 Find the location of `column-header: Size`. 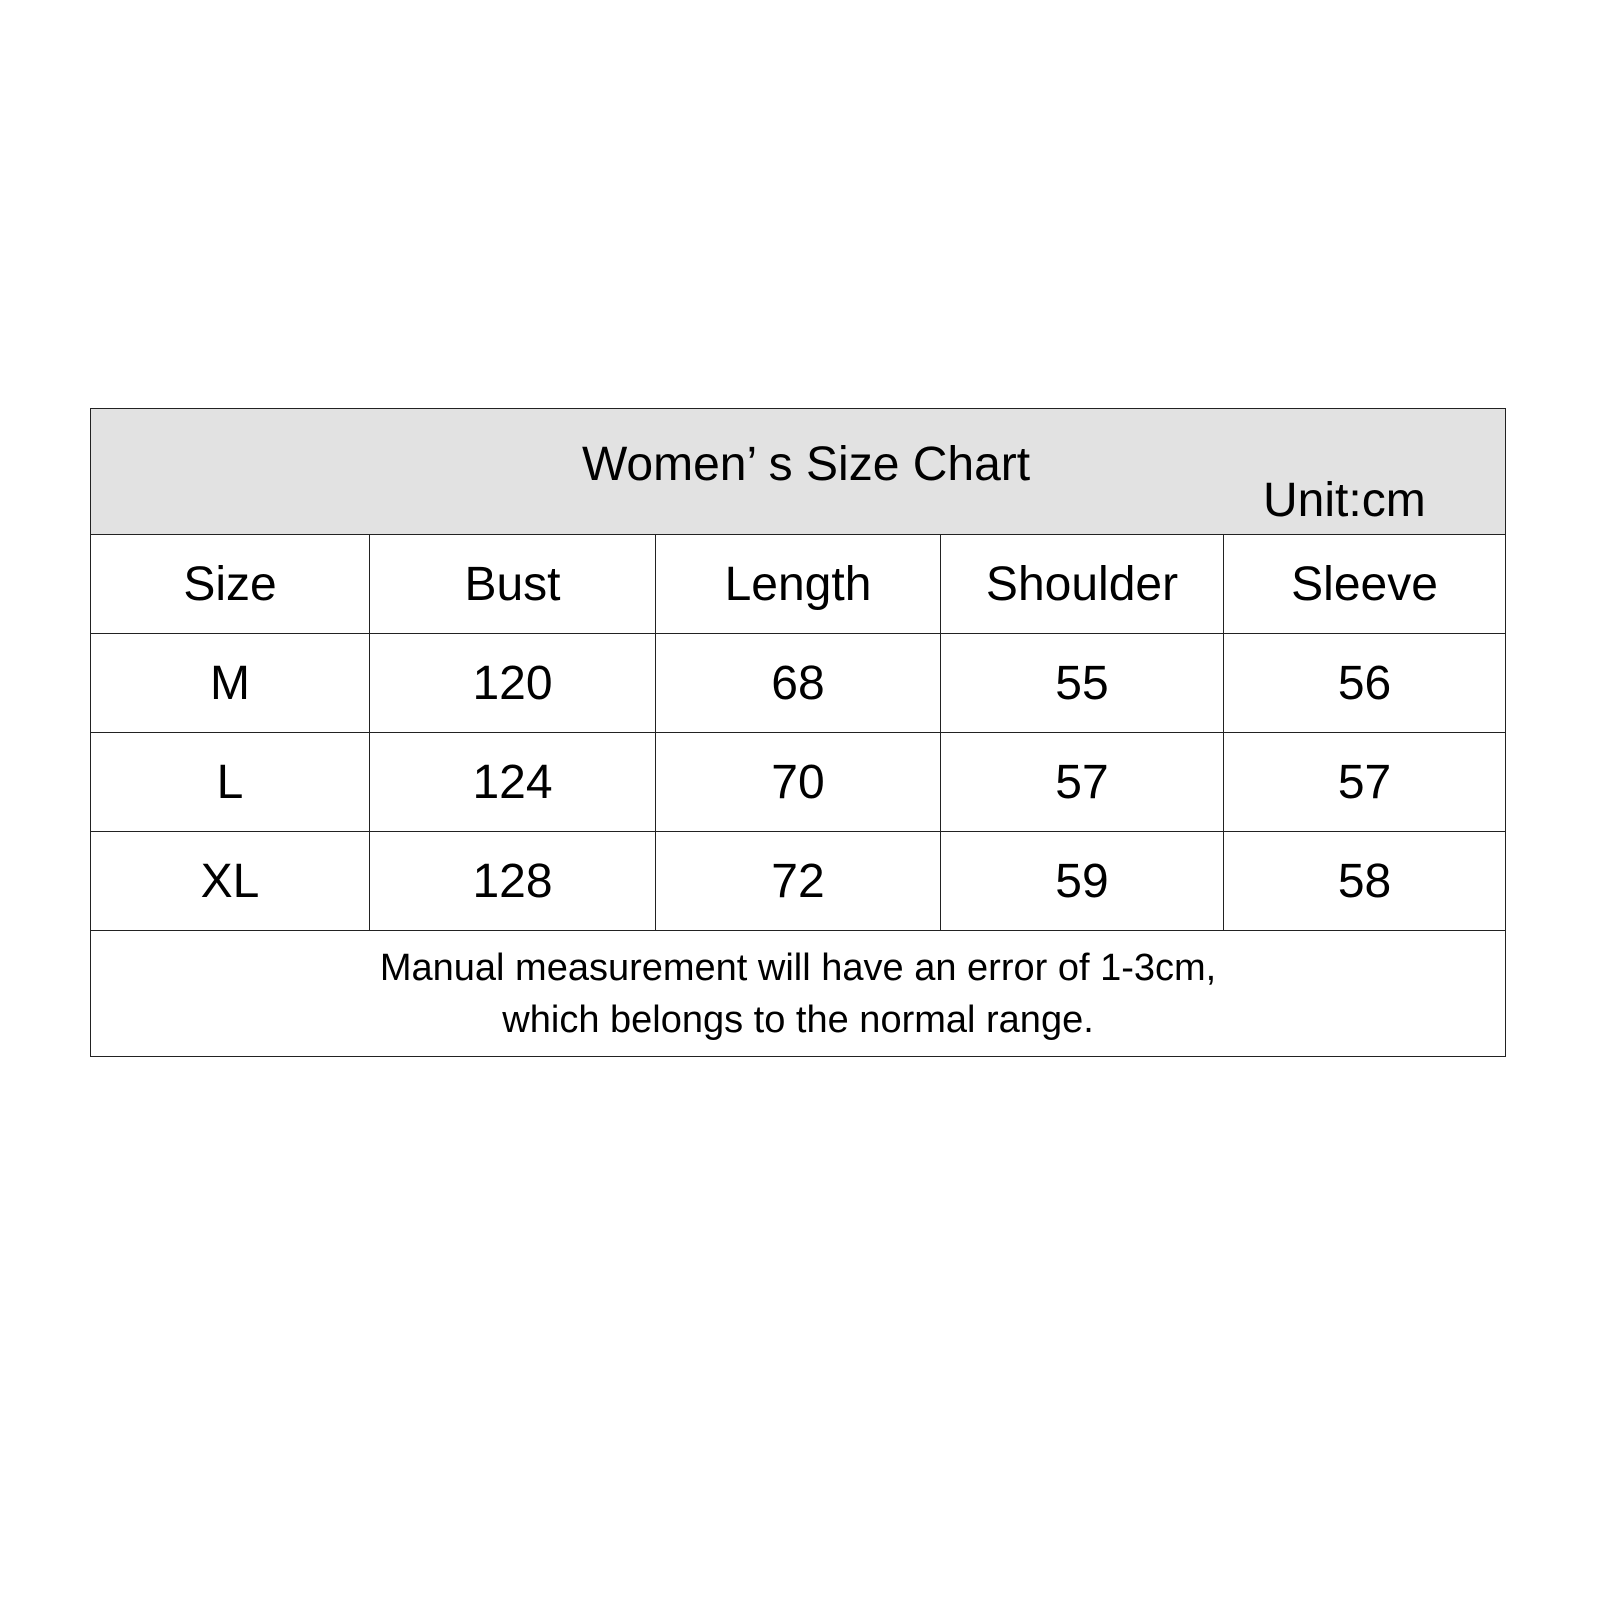

column-header: Size is located at coordinates (230, 584).